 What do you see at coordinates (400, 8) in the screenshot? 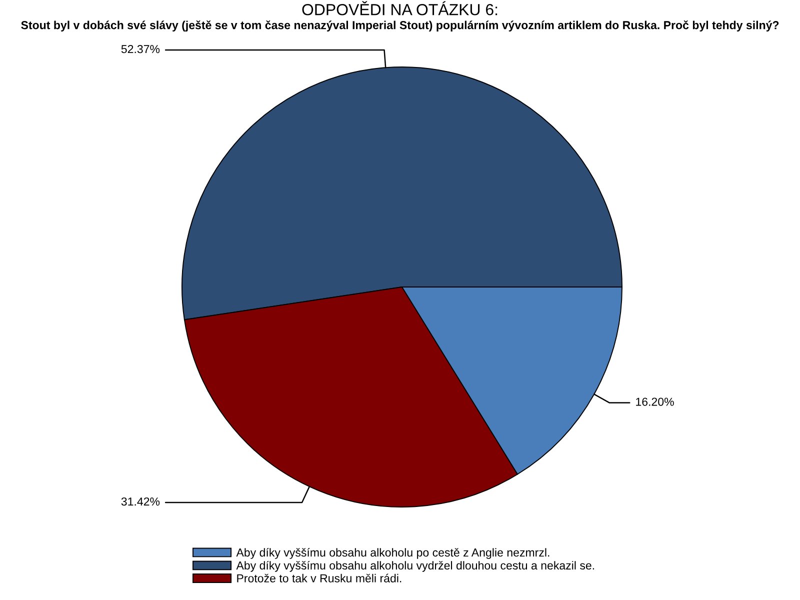
I see `chart-title: ODPOVĚDI NA OTÁZKU 6:` at bounding box center [400, 8].